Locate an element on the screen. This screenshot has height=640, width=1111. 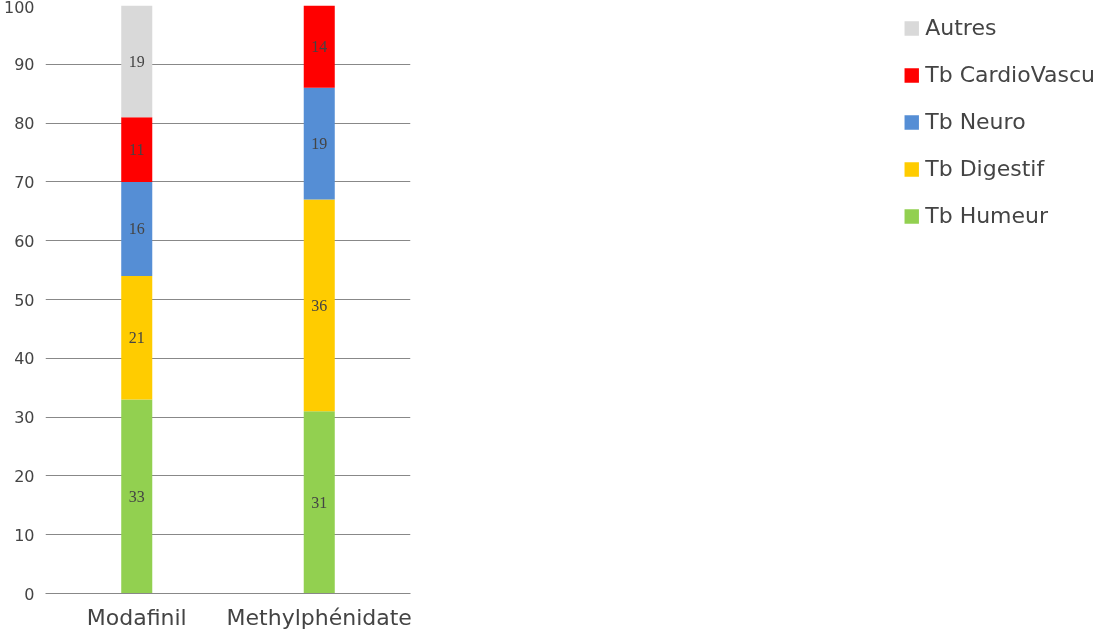
y-tick-label: 90 is located at coordinates (24, 65).